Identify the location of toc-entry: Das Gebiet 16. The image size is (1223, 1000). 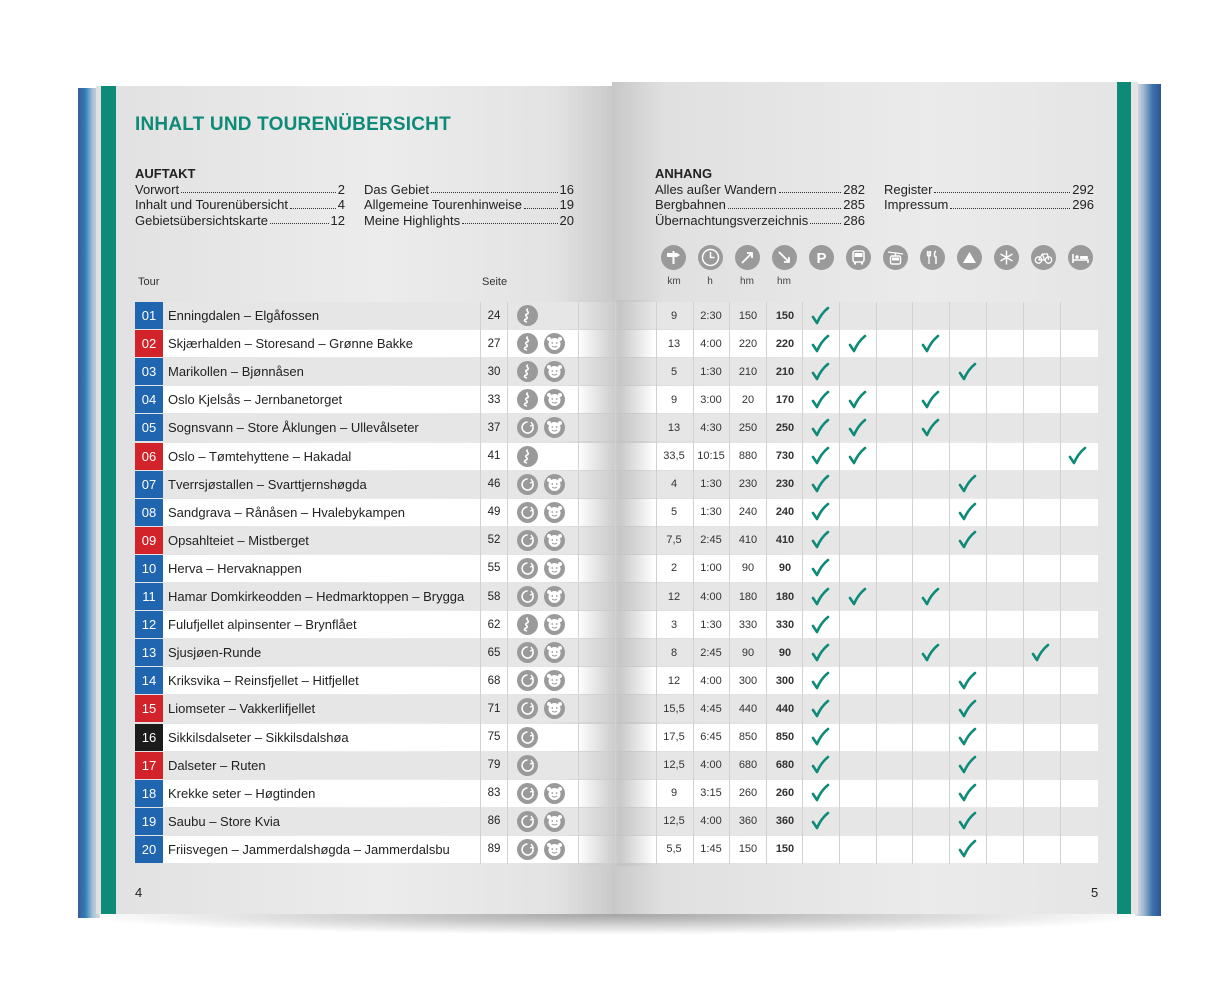
(469, 189).